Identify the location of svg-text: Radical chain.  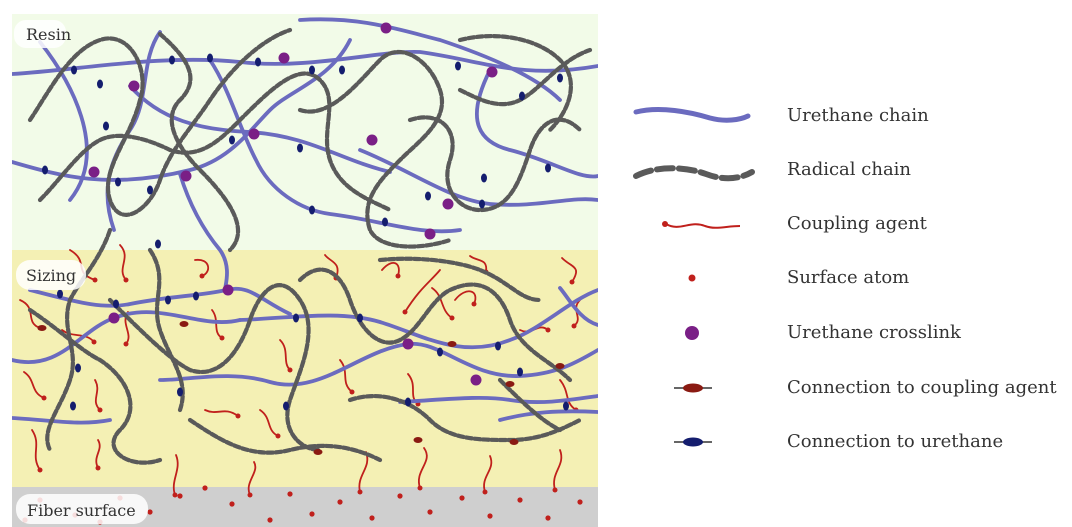
(849, 169).